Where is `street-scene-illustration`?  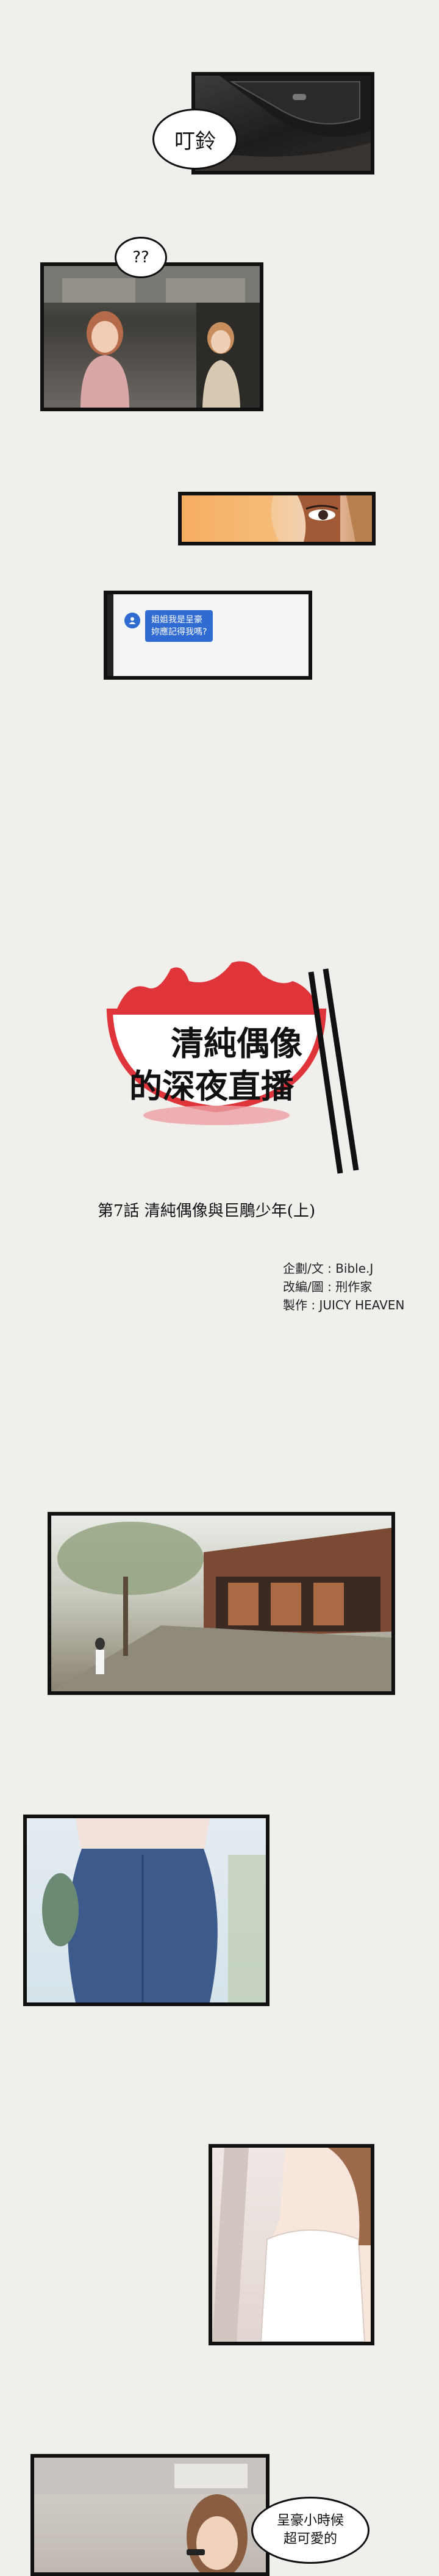 street-scene-illustration is located at coordinates (221, 1606).